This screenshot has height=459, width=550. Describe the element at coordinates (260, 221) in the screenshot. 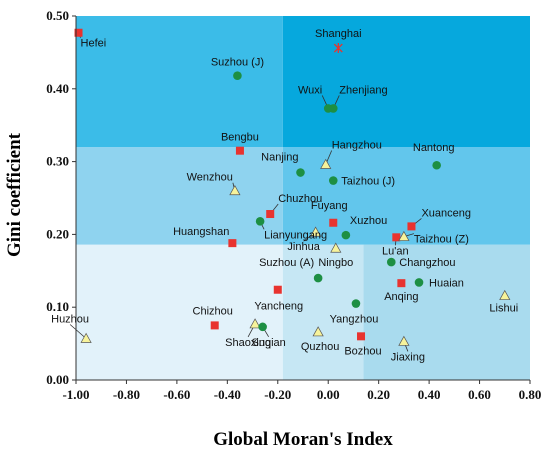

I see `point-lianyungang` at that location.